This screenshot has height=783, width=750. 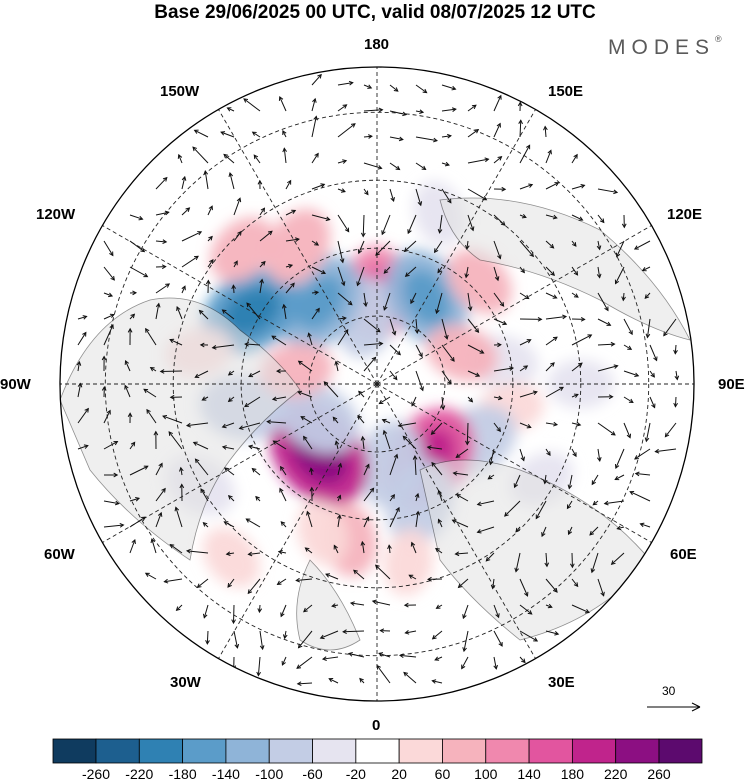 What do you see at coordinates (355, 774) in the screenshot?
I see `colorbar-label: -20` at bounding box center [355, 774].